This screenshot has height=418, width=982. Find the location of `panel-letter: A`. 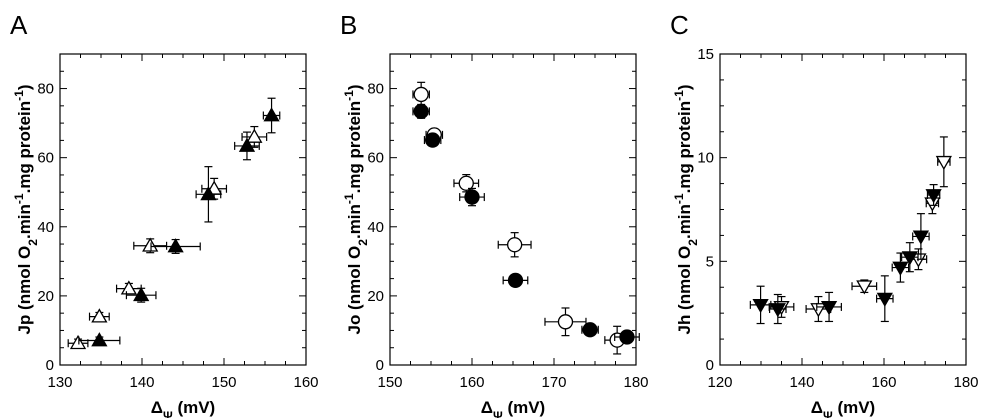

panel-letter: A is located at coordinates (19, 25).